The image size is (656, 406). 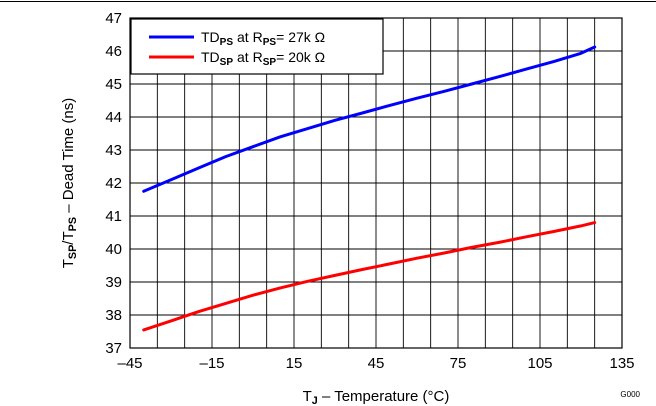 What do you see at coordinates (113, 18) in the screenshot?
I see `y-tick-label: 47` at bounding box center [113, 18].